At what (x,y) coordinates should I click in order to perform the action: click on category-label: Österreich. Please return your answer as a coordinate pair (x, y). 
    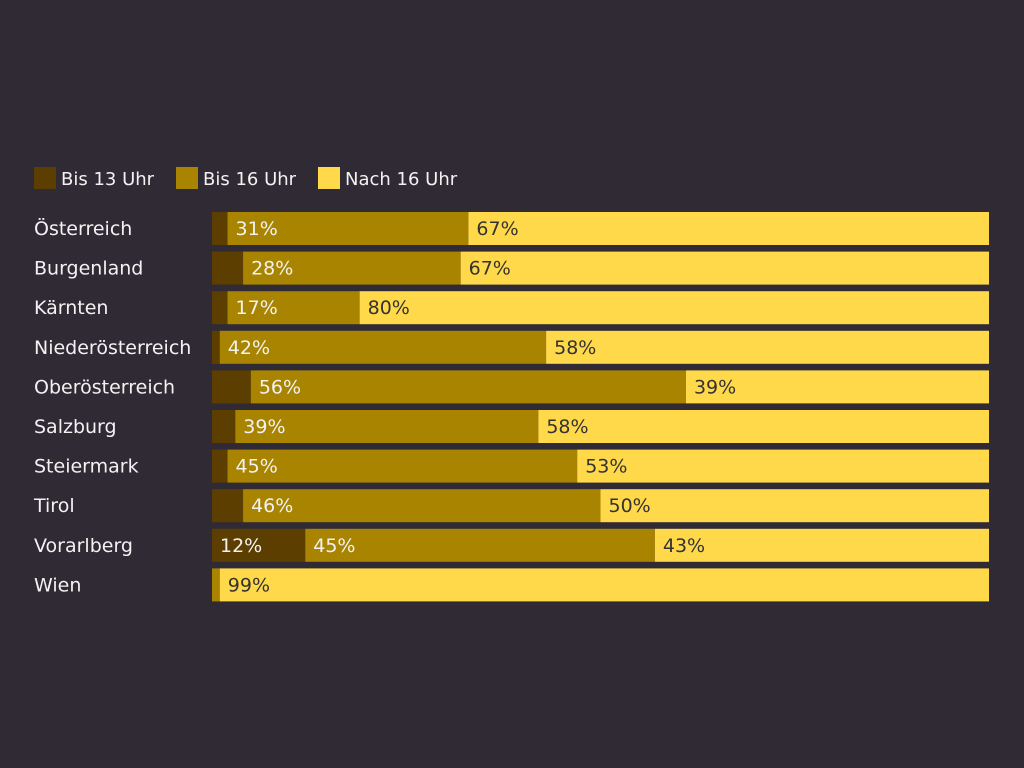
    Looking at the image, I should click on (83, 228).